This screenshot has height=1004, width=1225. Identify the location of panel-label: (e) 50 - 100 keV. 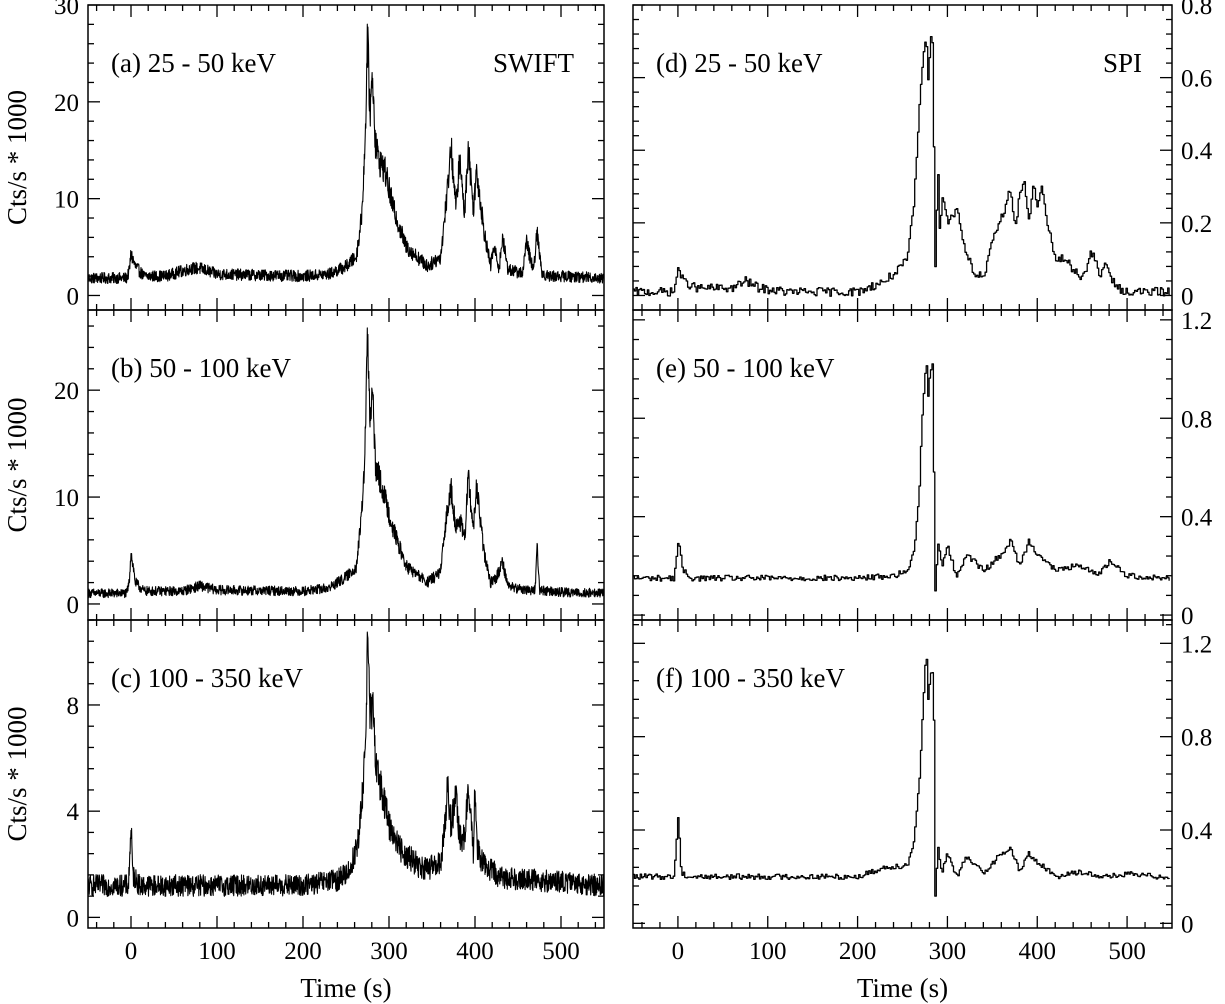
(745, 368).